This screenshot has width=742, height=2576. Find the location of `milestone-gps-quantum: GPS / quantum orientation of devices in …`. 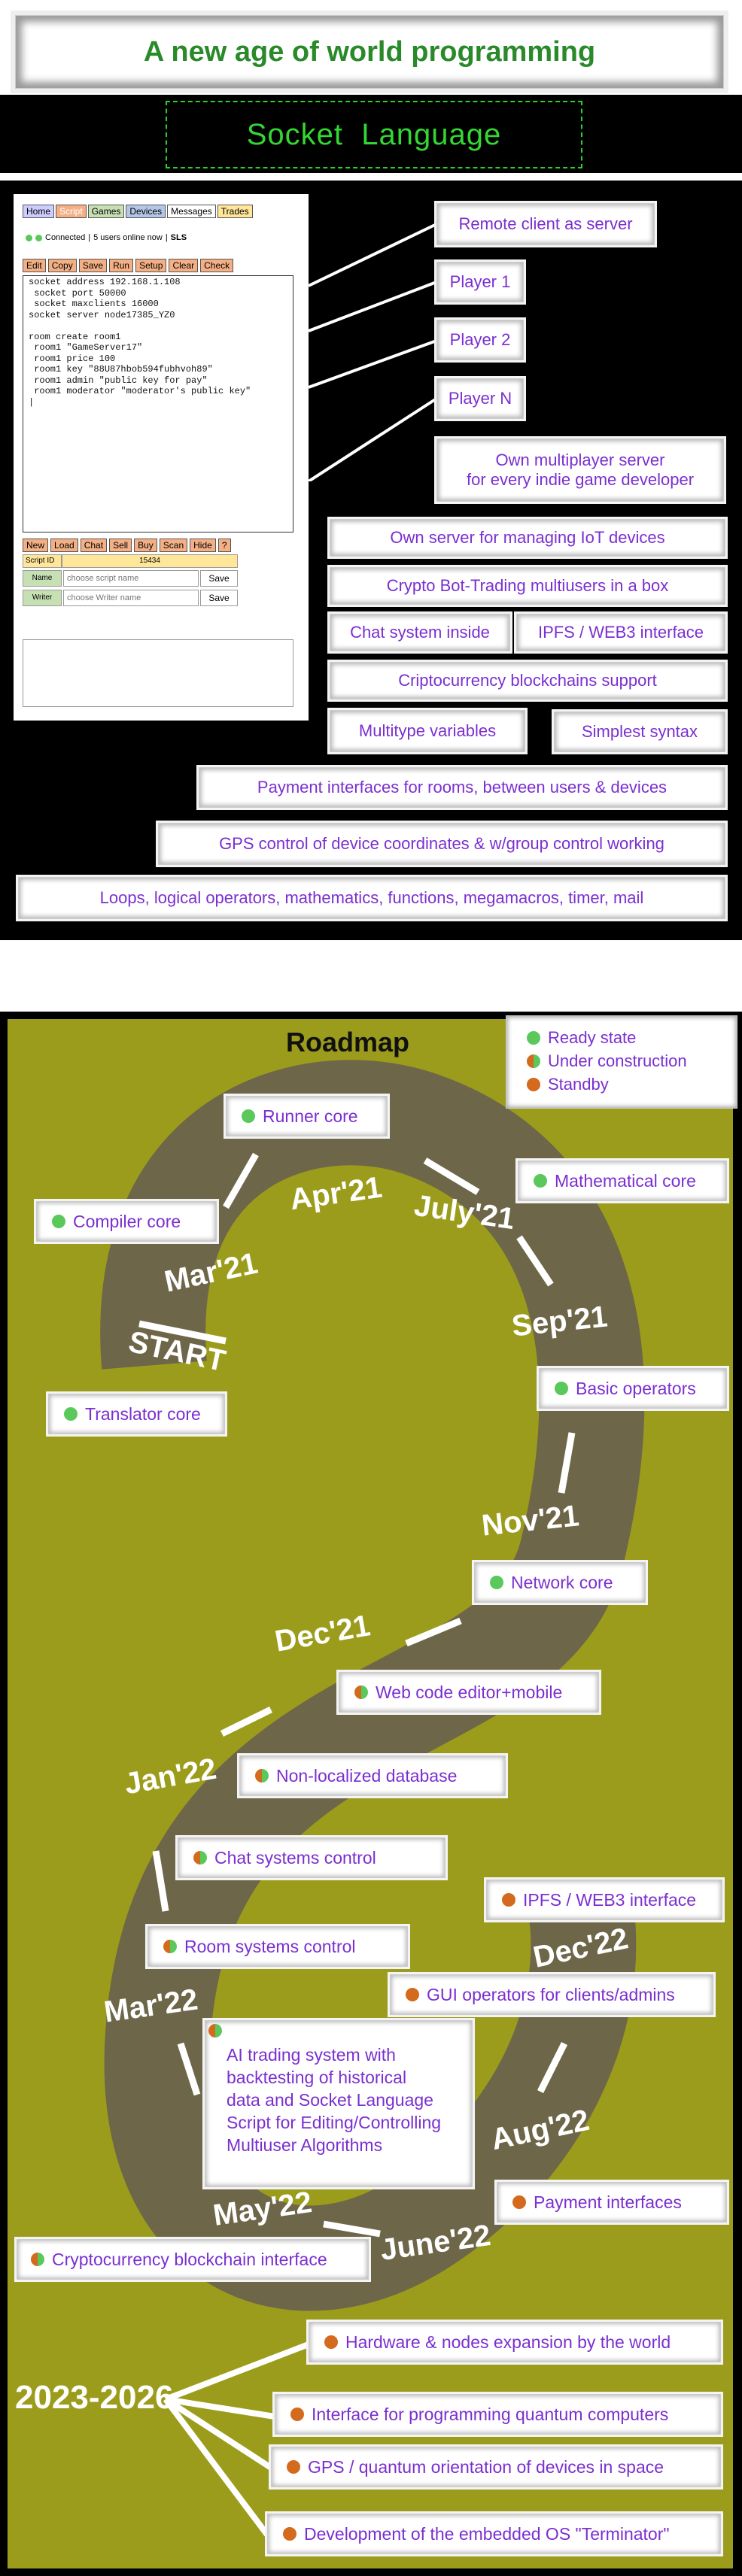

milestone-gps-quantum: GPS / quantum orientation of devices in … is located at coordinates (496, 2467).